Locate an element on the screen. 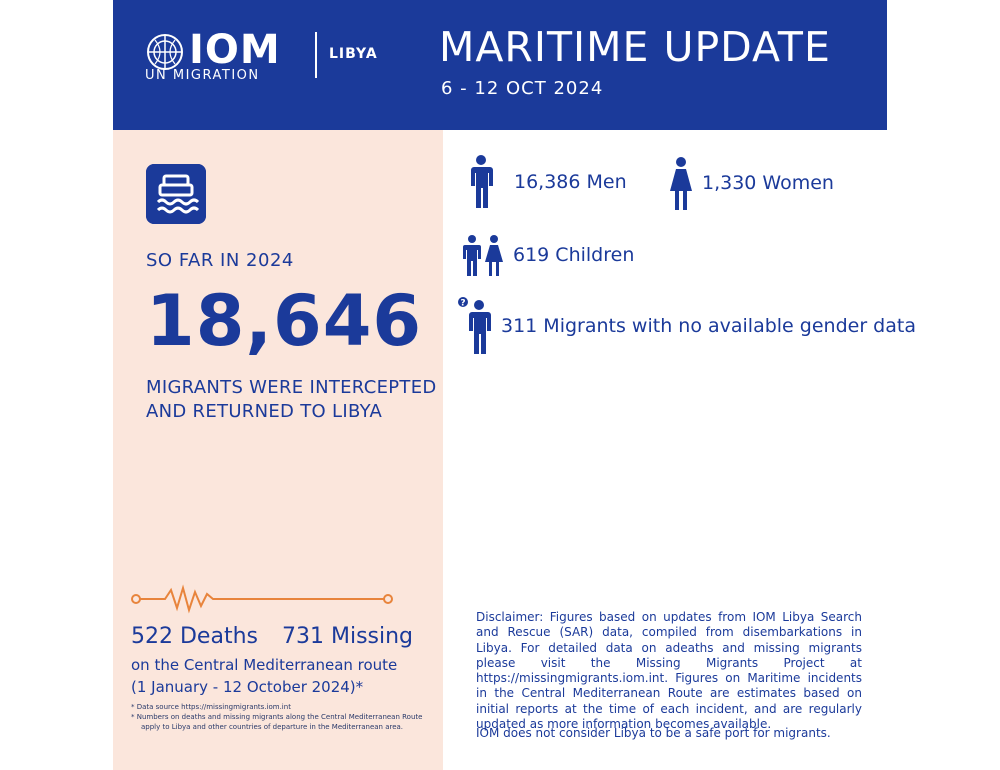  children-count: 619 Children is located at coordinates (574, 255).